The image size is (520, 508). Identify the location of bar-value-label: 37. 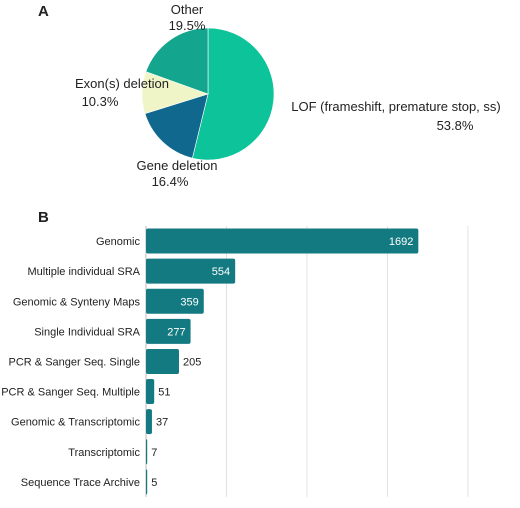
(162, 423).